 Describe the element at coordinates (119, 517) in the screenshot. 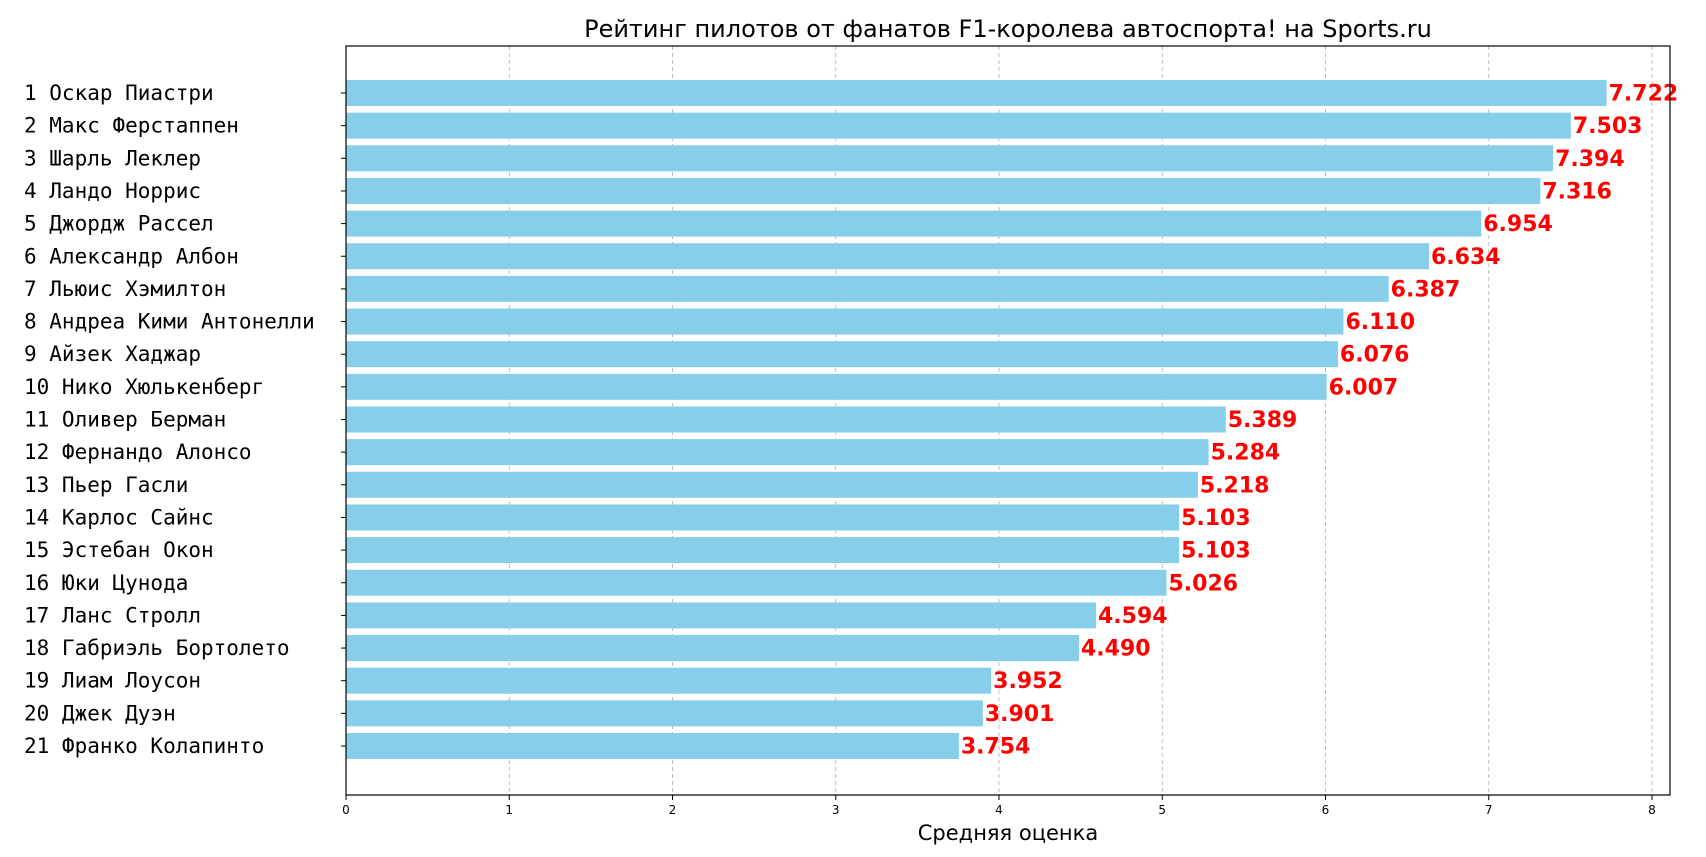

I see `category-label: 14 Карлос Сайнс` at that location.